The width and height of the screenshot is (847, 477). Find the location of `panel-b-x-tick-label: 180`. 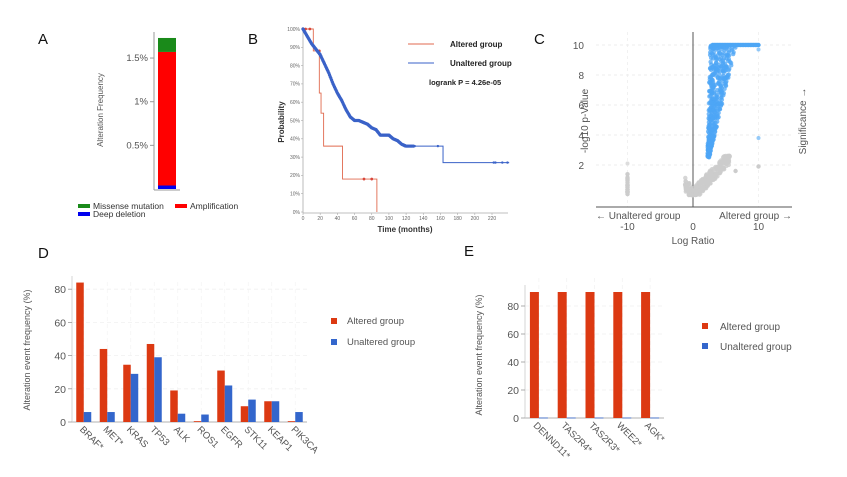

panel-b-x-tick-label: 180 is located at coordinates (457, 219).